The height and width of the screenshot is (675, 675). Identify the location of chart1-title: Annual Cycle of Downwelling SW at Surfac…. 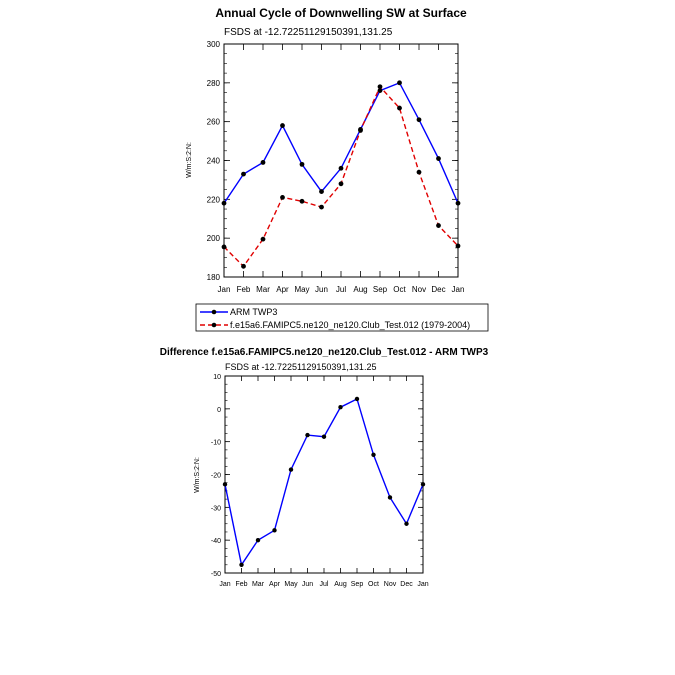
(341, 13).